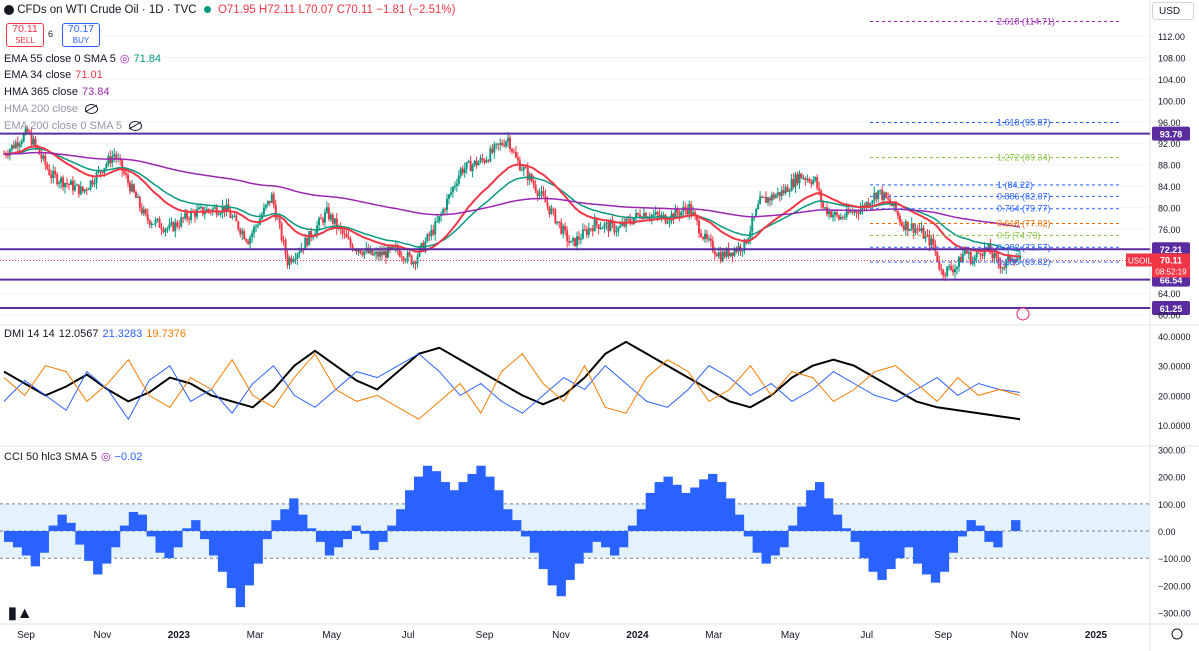  I want to click on dmi-legend: DMI 14 14 12.0567 21.3283 19.7376, so click(97, 334).